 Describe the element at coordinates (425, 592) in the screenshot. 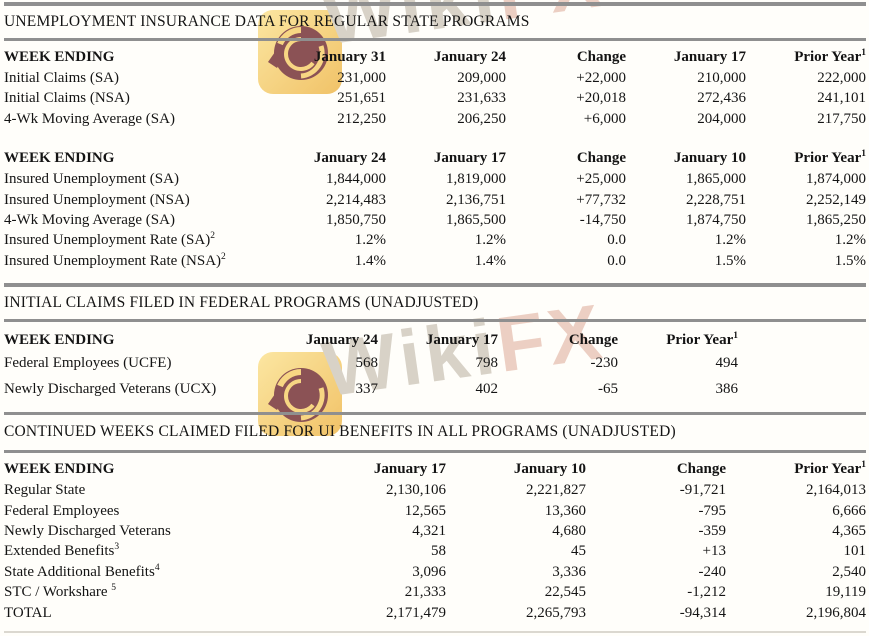

I see `cell-value-text: 21,333` at that location.